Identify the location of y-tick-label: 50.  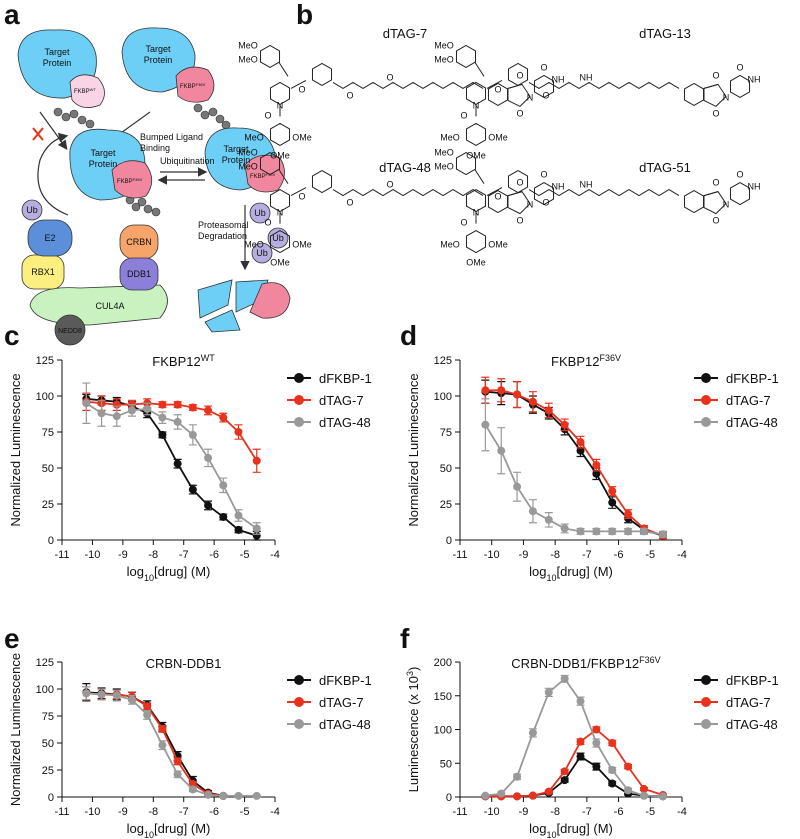
(48, 469).